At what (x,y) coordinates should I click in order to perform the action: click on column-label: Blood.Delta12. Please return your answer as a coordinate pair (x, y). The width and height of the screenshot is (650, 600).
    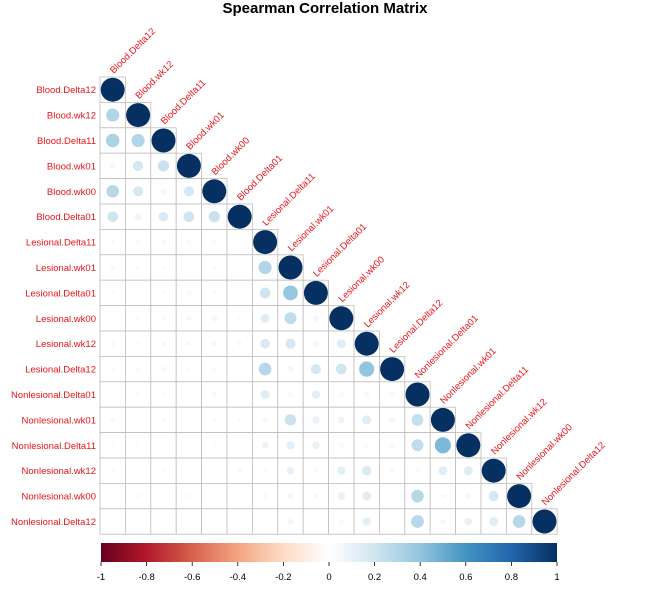
    Looking at the image, I should click on (133, 51).